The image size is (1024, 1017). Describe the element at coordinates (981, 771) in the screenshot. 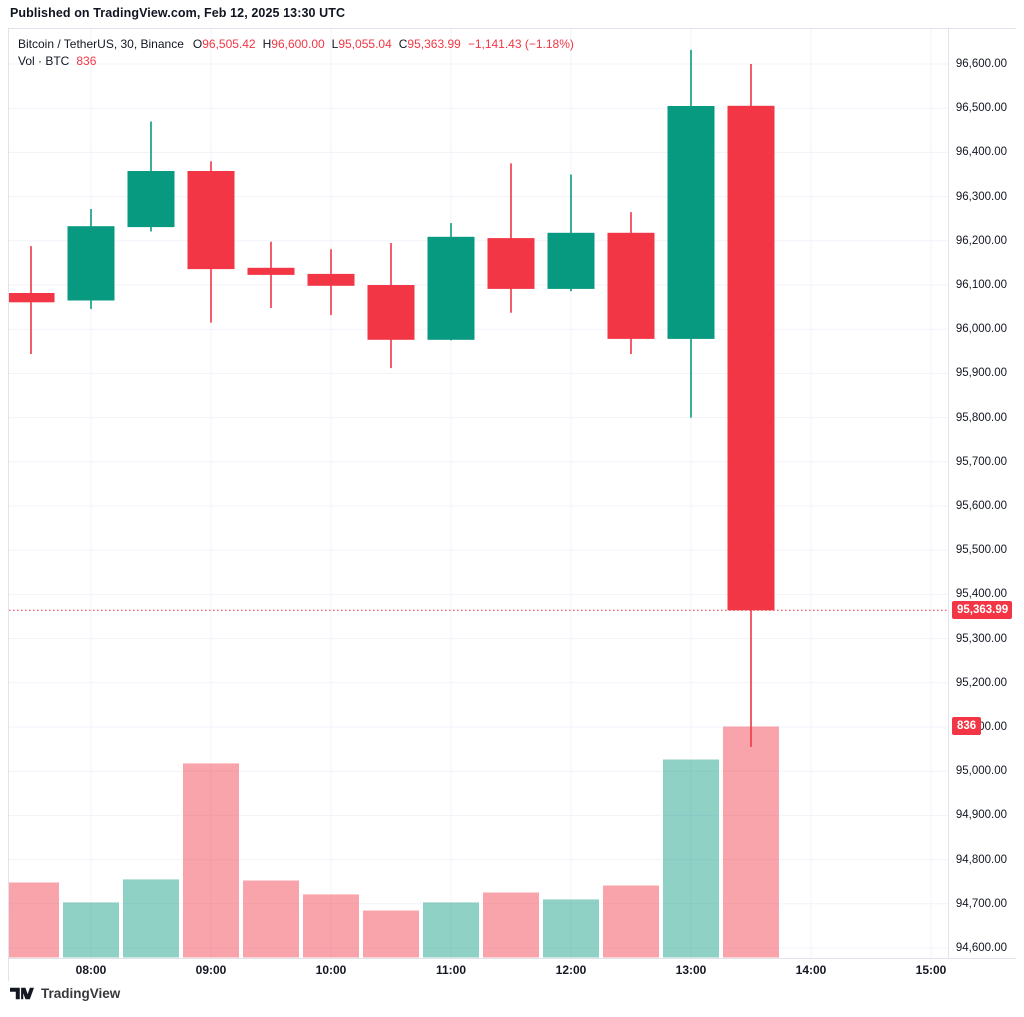

I see `price-axis-label: 95,000.00` at that location.